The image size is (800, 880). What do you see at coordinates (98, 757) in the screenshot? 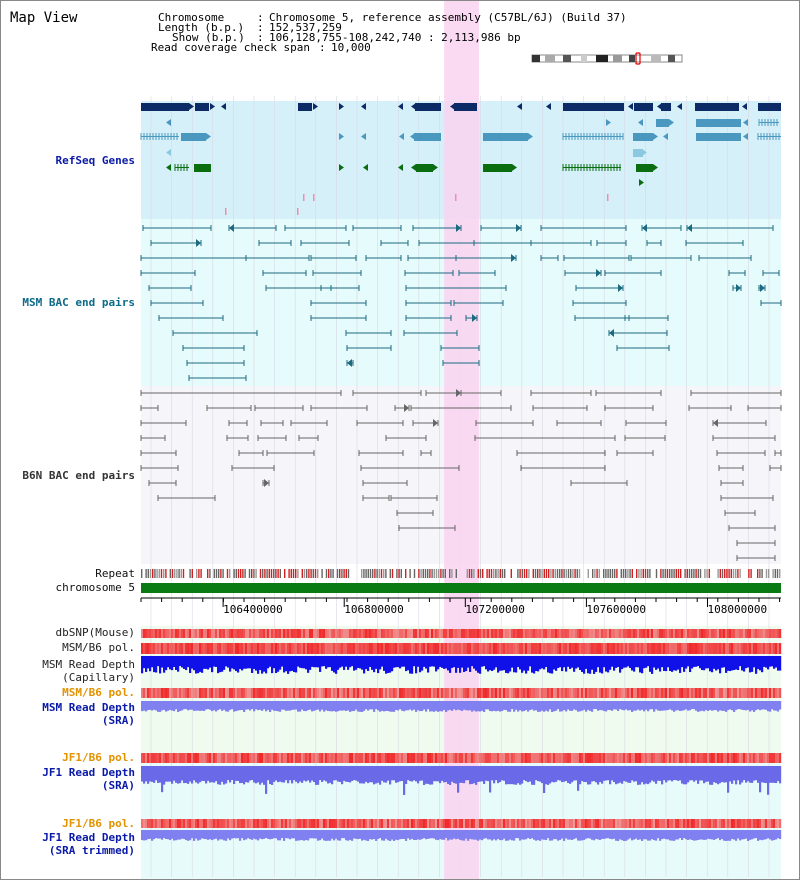
I see `track-label-jf1-pol-1: JF1/B6 pol.` at bounding box center [98, 757].